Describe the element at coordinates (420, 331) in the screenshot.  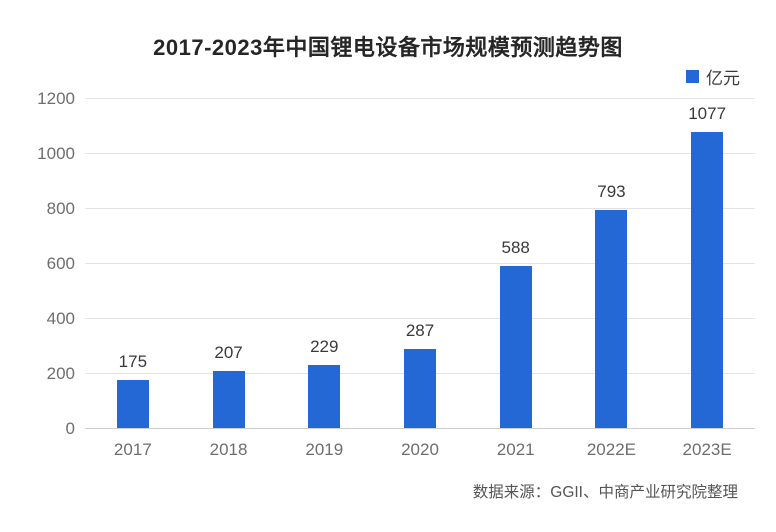
I see `value-label-2020: 287` at that location.